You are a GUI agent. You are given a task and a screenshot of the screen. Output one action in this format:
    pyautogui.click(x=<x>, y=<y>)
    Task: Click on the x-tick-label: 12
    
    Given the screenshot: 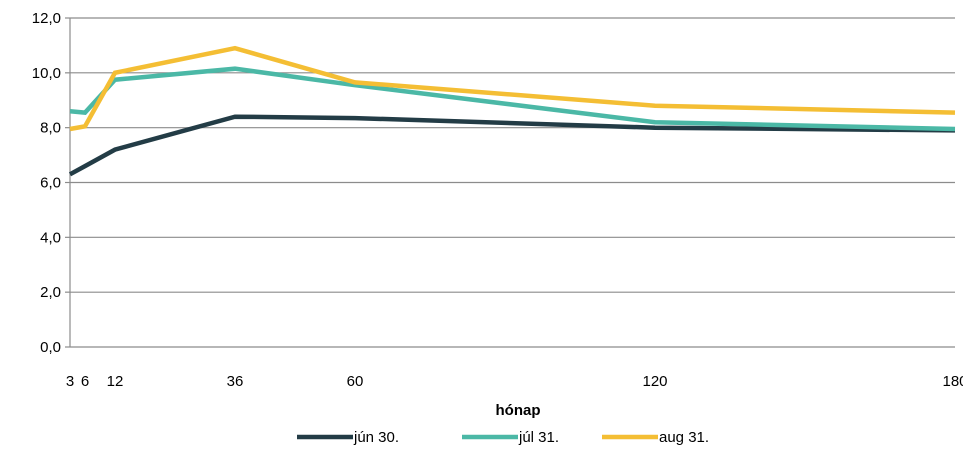 What is the action you would take?
    pyautogui.click(x=115, y=381)
    